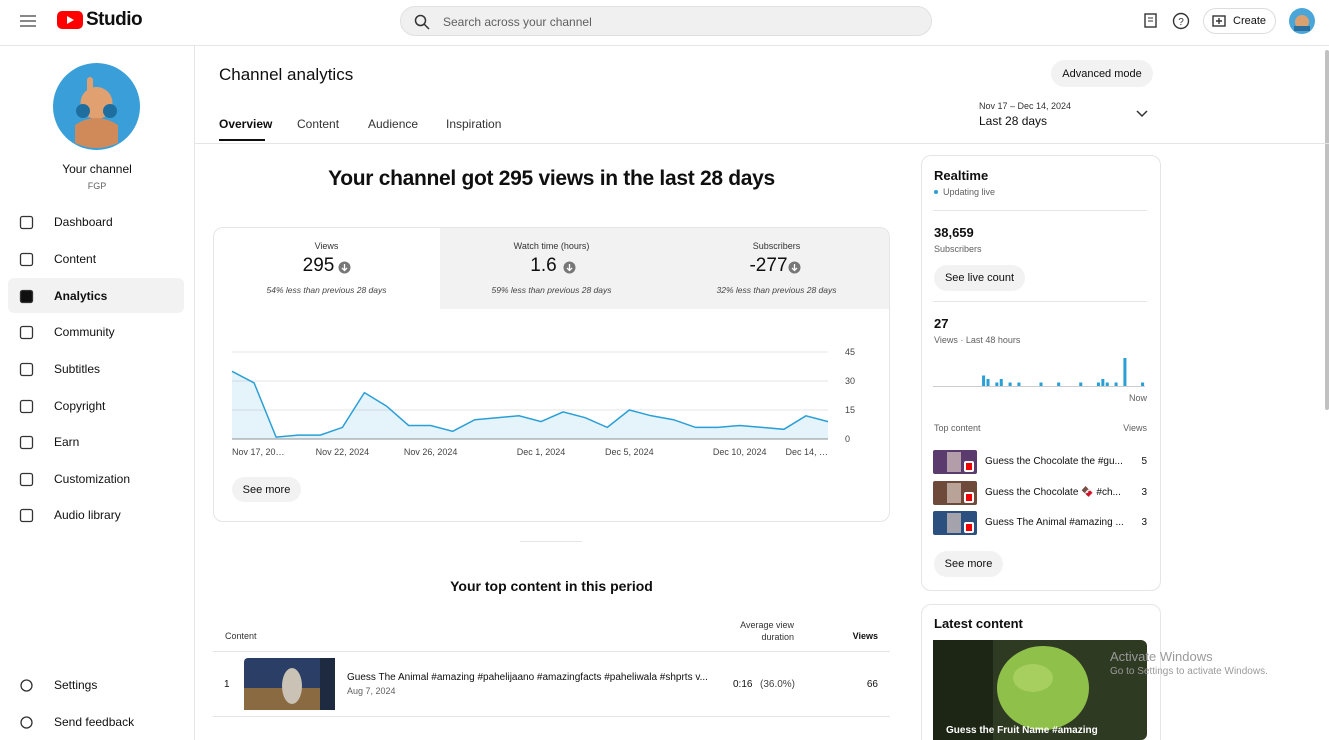 The height and width of the screenshot is (740, 1329). I want to click on scrollbar, so click(1327, 230).